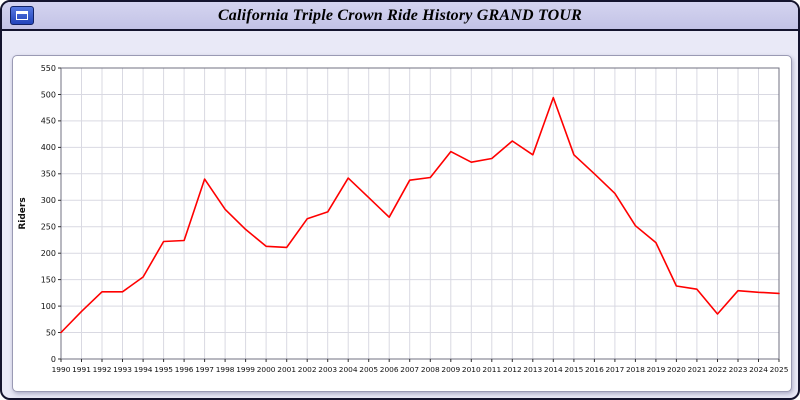 This screenshot has height=400, width=800. What do you see at coordinates (512, 369) in the screenshot?
I see `svg-text: 2012` at bounding box center [512, 369].